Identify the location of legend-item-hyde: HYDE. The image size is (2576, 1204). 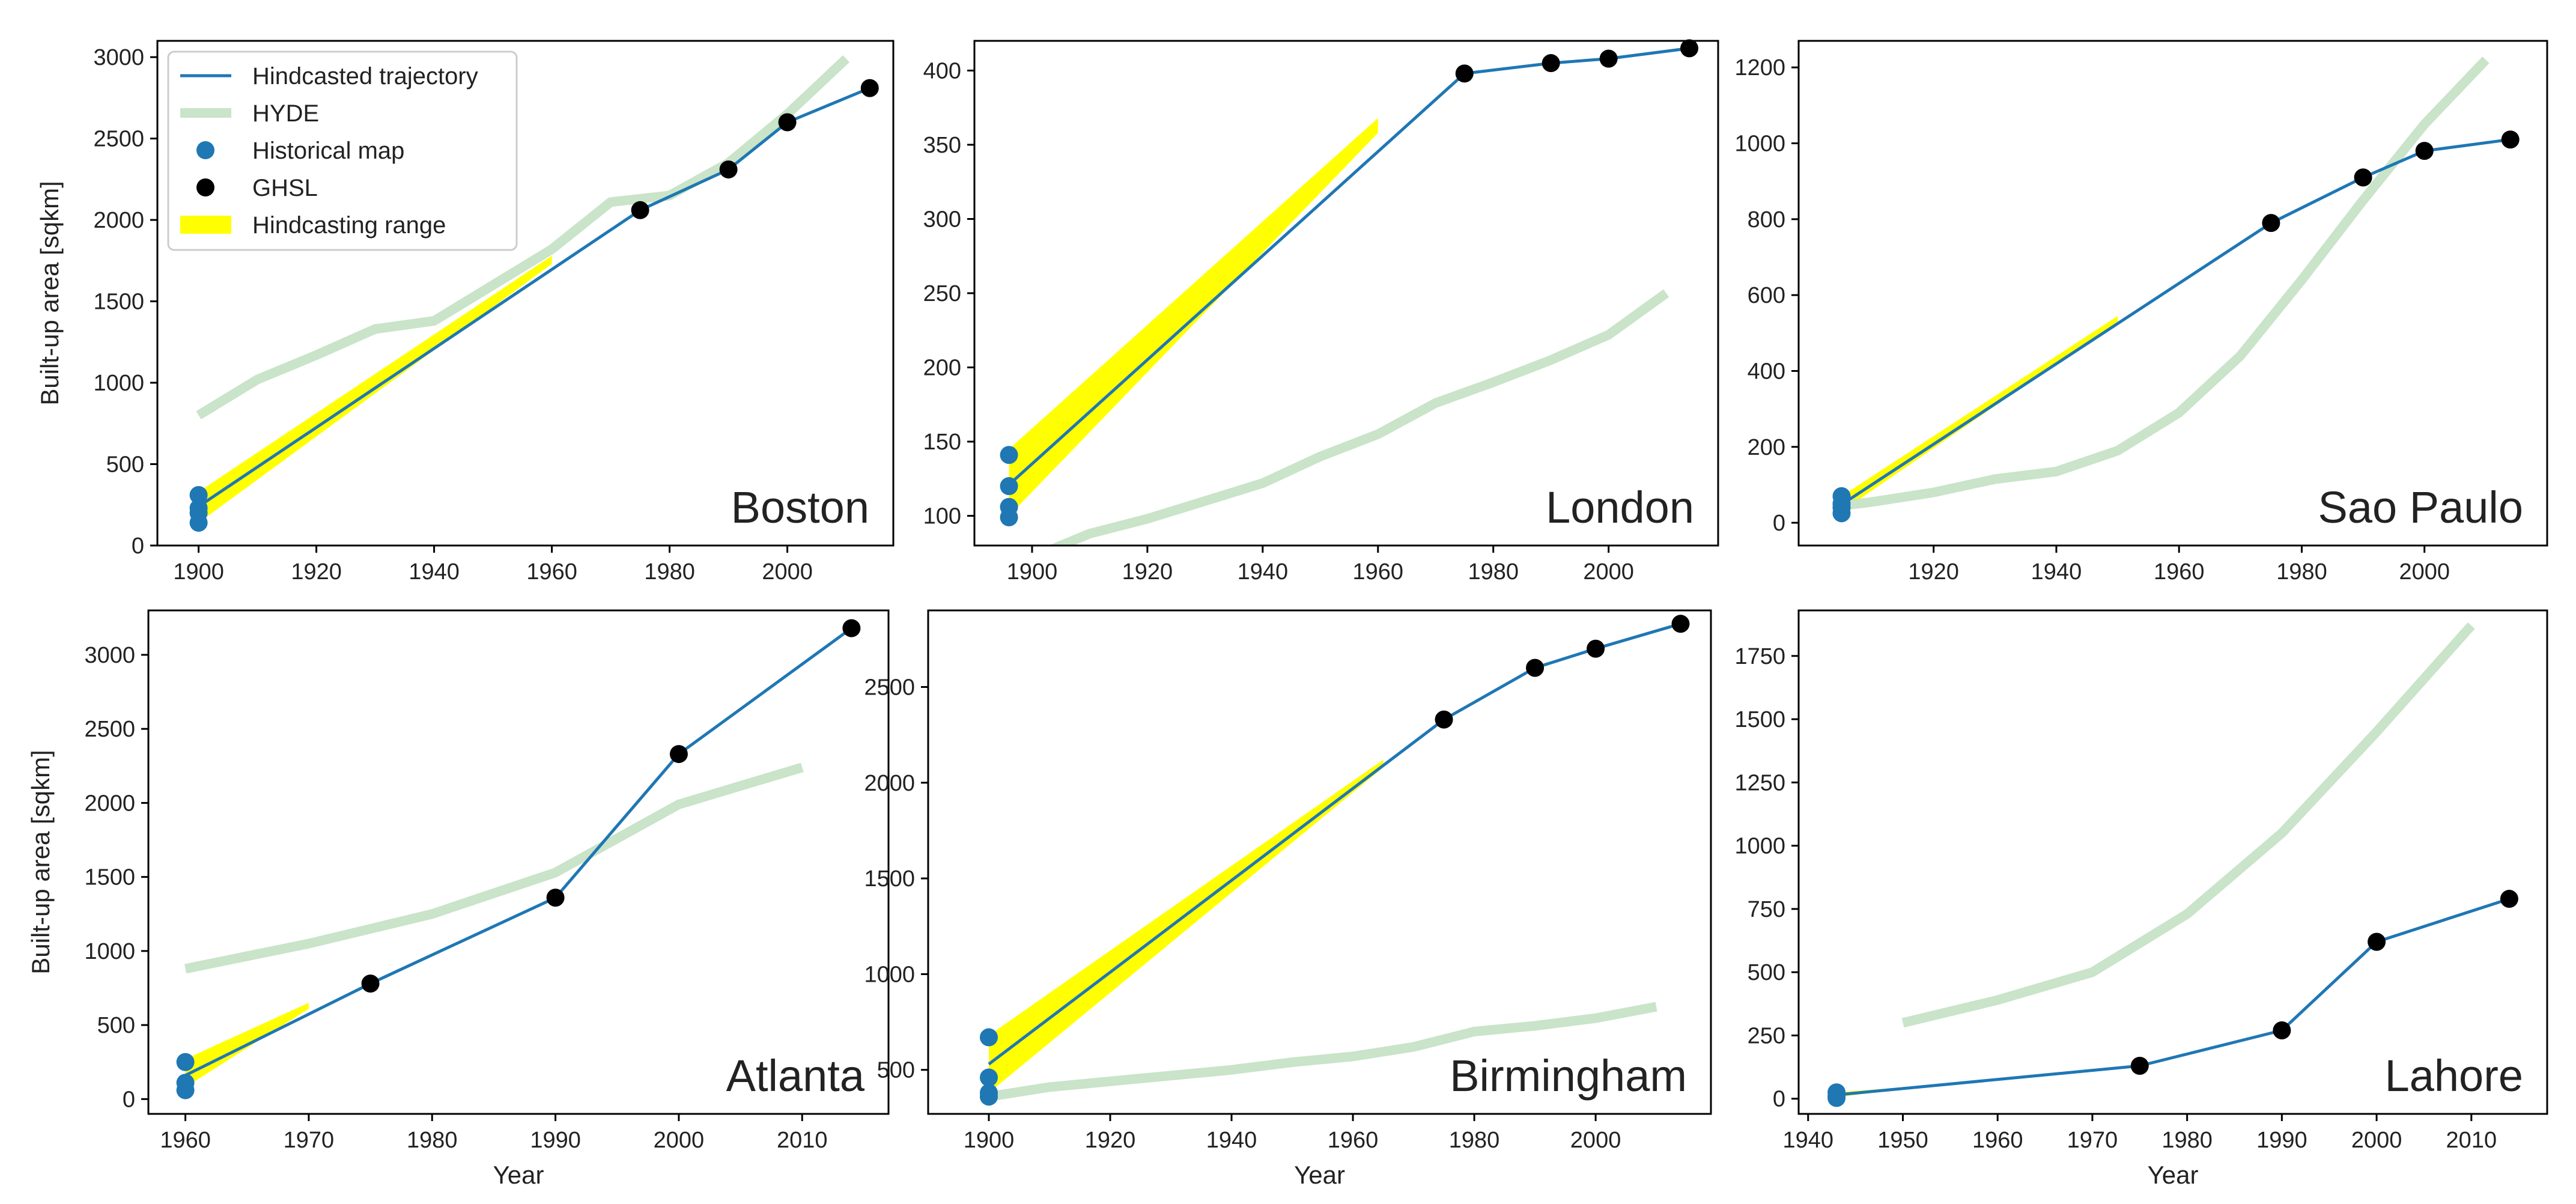
(249, 113).